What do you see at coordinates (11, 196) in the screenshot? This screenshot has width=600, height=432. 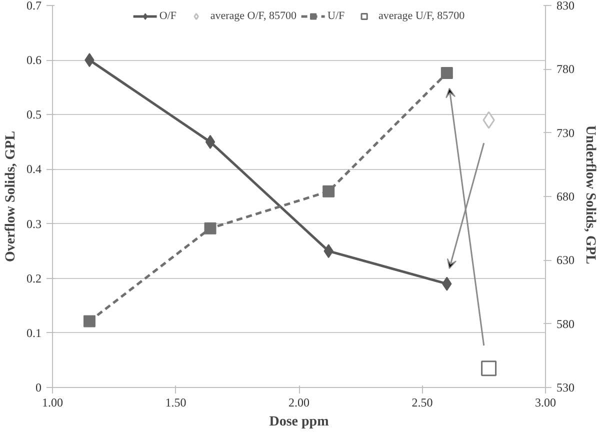 I see `y-axis-title: Overflow Solids, GPL` at bounding box center [11, 196].